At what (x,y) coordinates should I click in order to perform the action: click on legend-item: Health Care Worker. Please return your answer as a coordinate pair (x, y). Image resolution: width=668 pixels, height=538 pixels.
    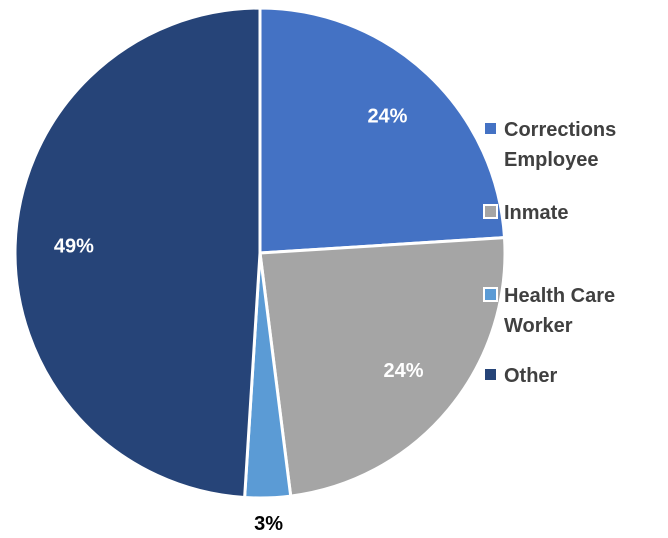
    Looking at the image, I should click on (563, 311).